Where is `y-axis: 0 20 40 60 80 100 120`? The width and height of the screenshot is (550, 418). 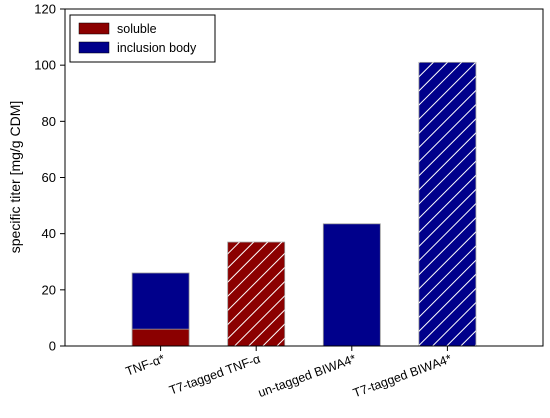
y-axis: 0 20 40 60 80 100 120 is located at coordinates (49, 178).